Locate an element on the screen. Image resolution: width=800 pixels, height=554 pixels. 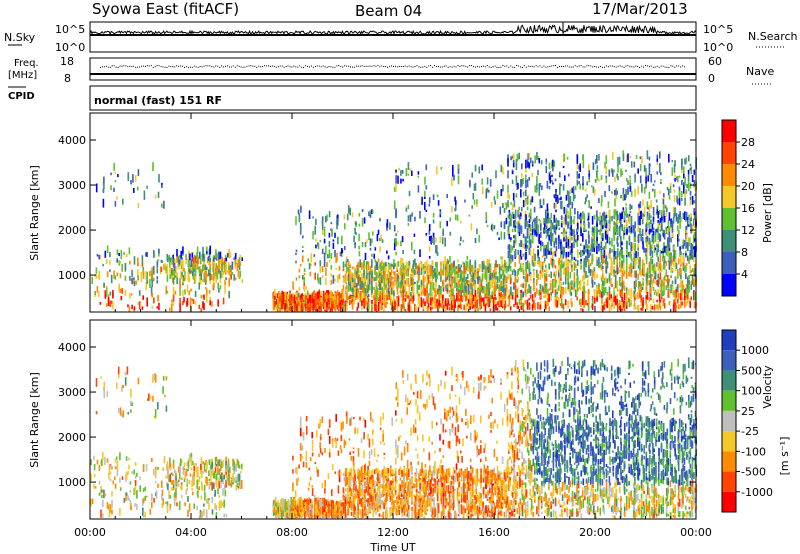
freq-unit-label: [MHz] is located at coordinates (22, 75).